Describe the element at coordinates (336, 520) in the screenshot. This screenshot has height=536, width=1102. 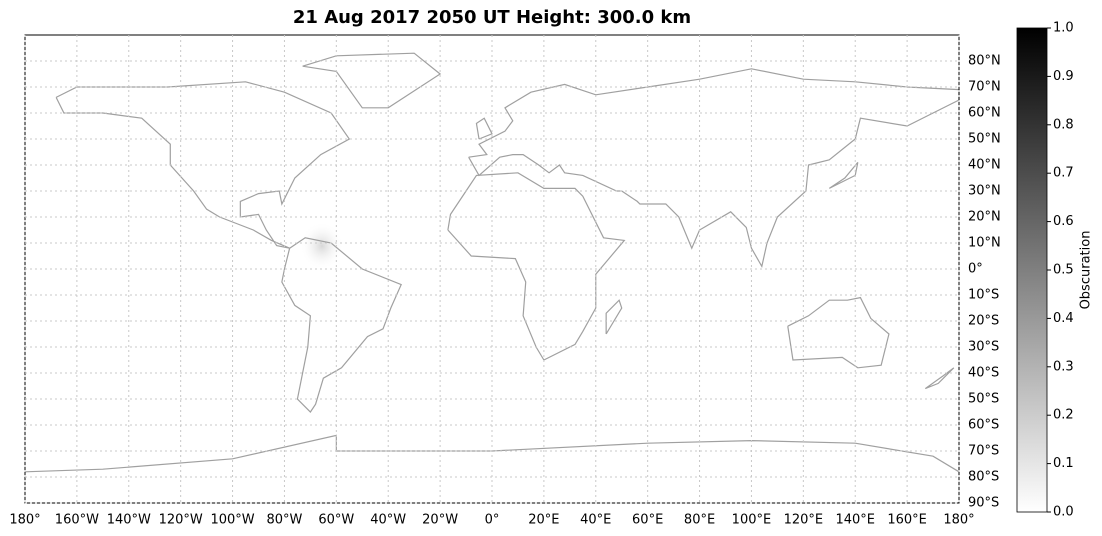
I see `x-tick-label: 60°W` at that location.